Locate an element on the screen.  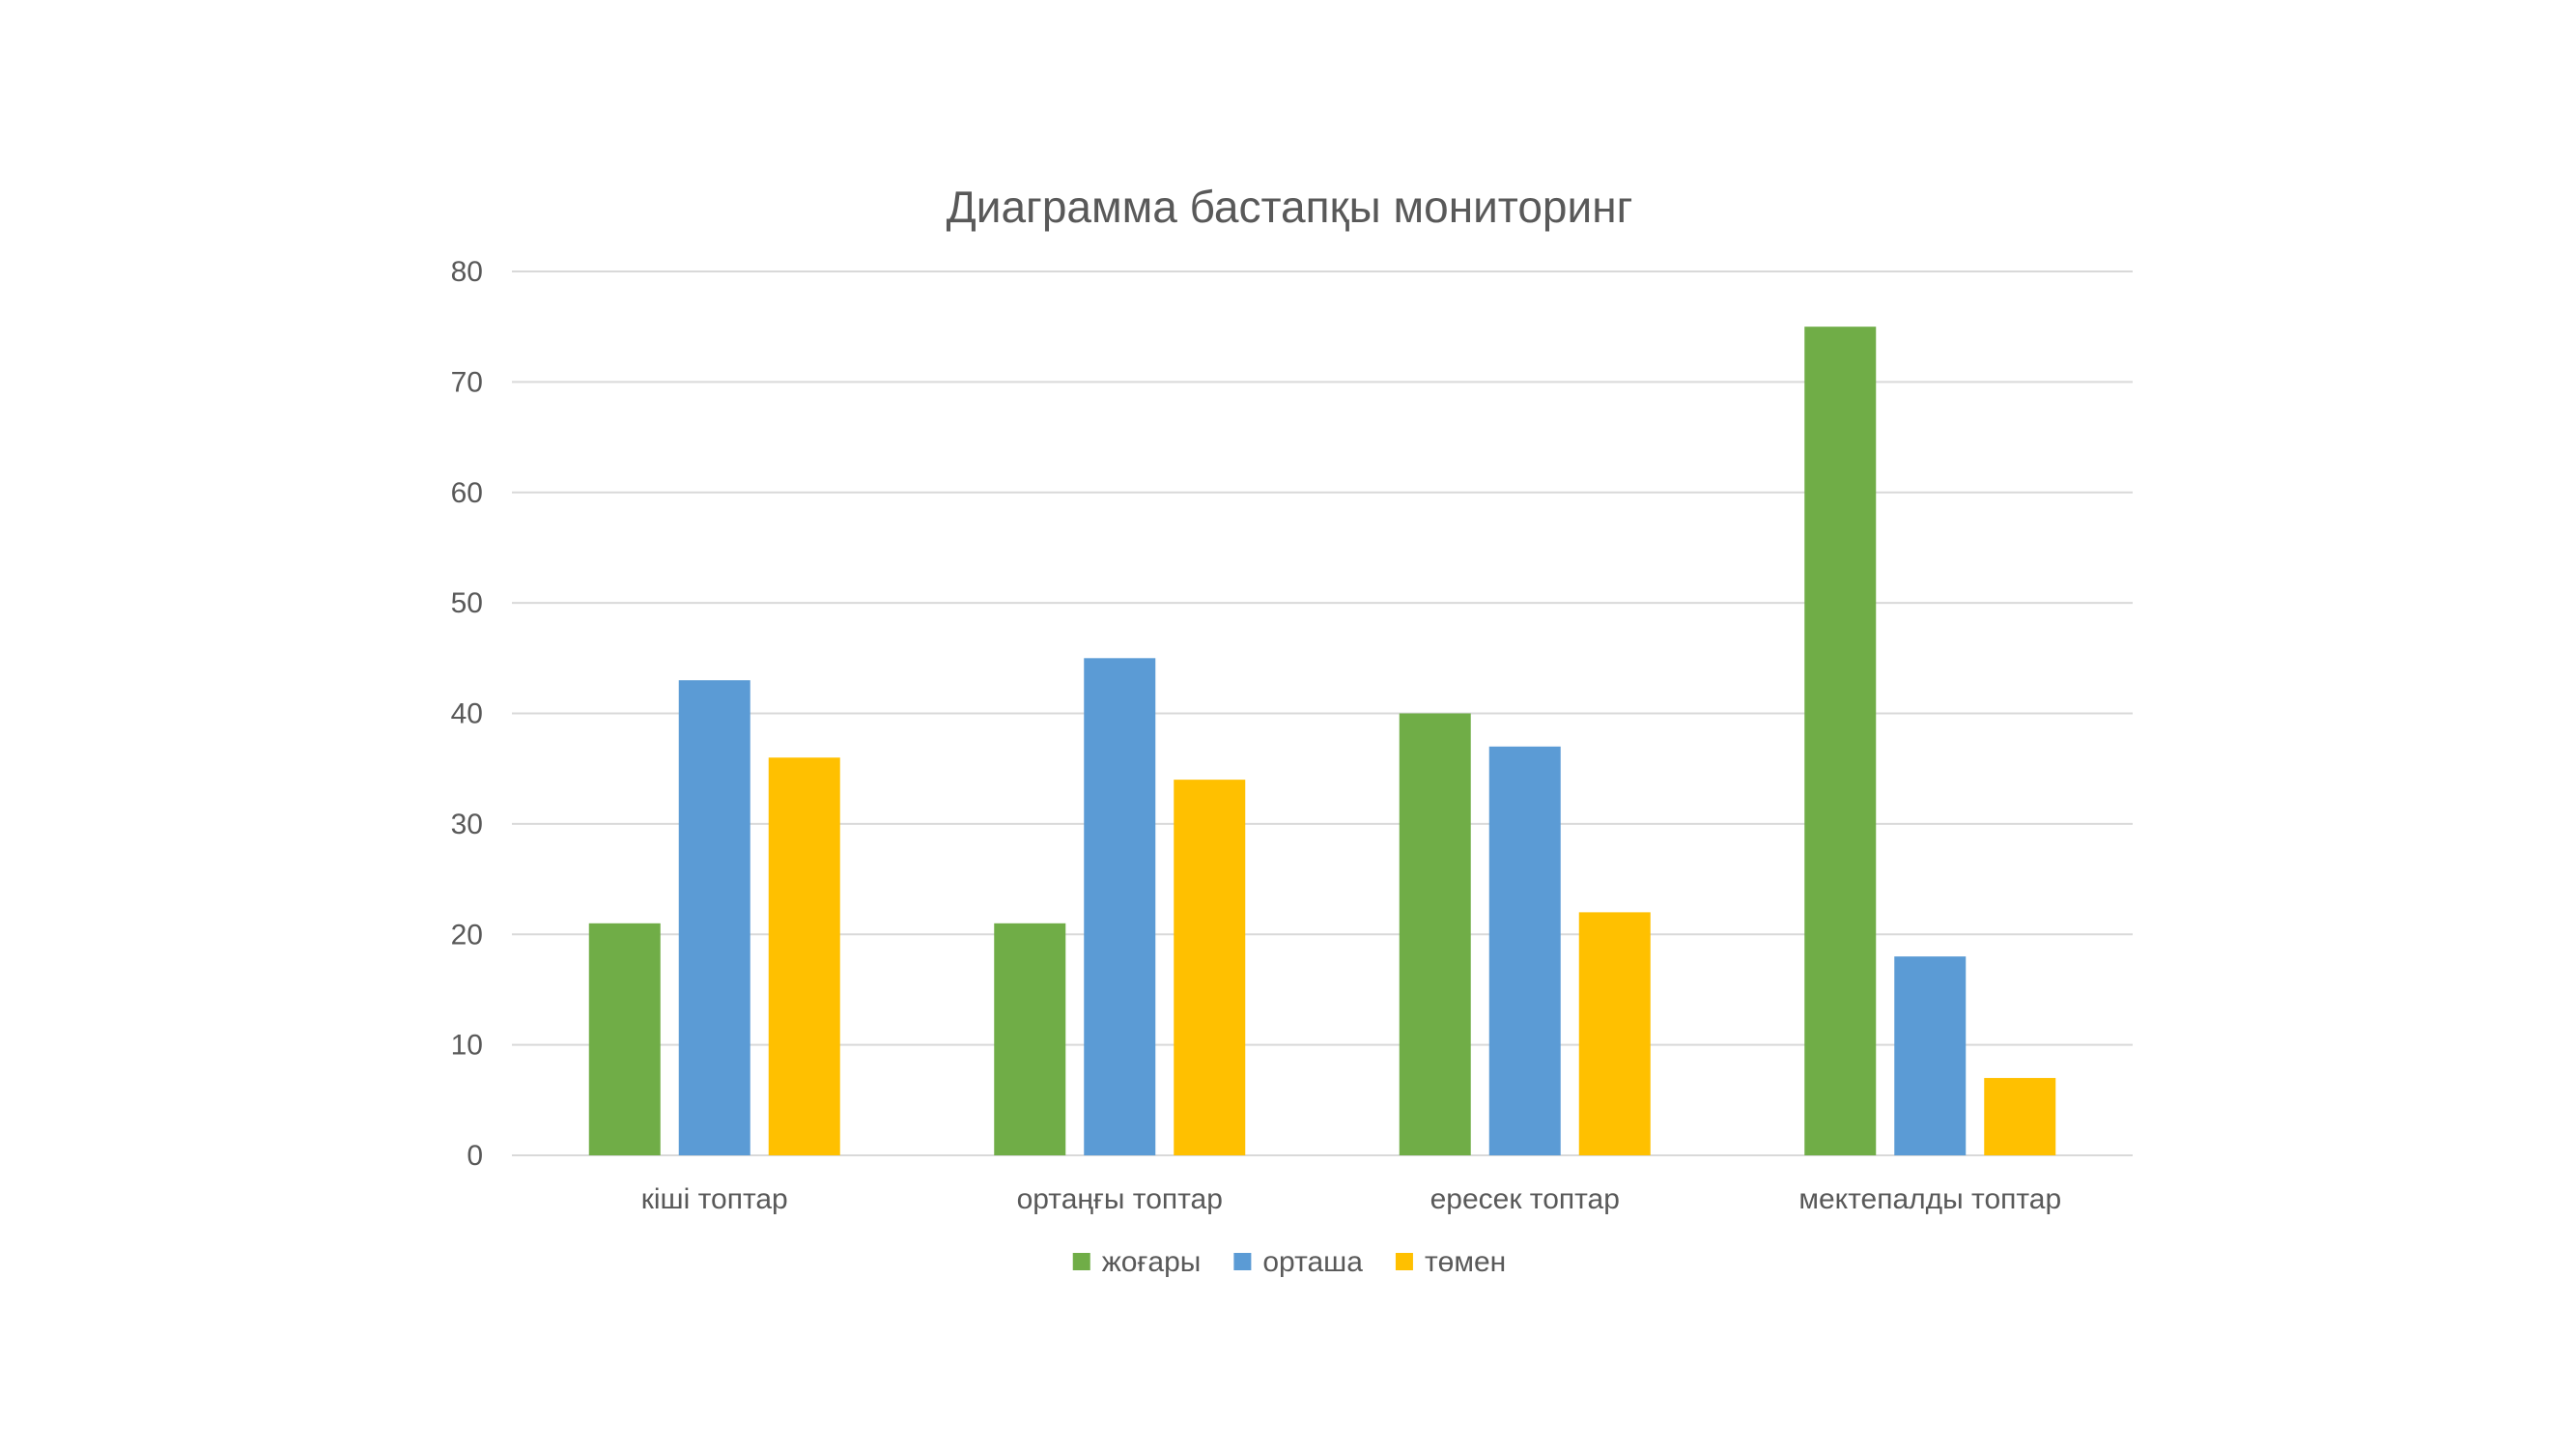
x-category-label: кіші топтар is located at coordinates (714, 1199).